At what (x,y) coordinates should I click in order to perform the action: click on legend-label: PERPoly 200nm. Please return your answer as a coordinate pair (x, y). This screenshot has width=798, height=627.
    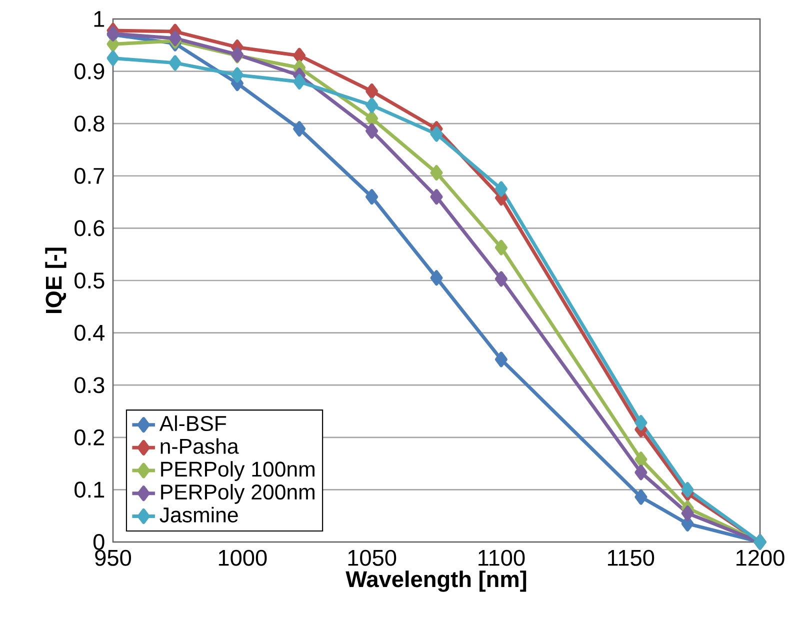
    Looking at the image, I should click on (237, 494).